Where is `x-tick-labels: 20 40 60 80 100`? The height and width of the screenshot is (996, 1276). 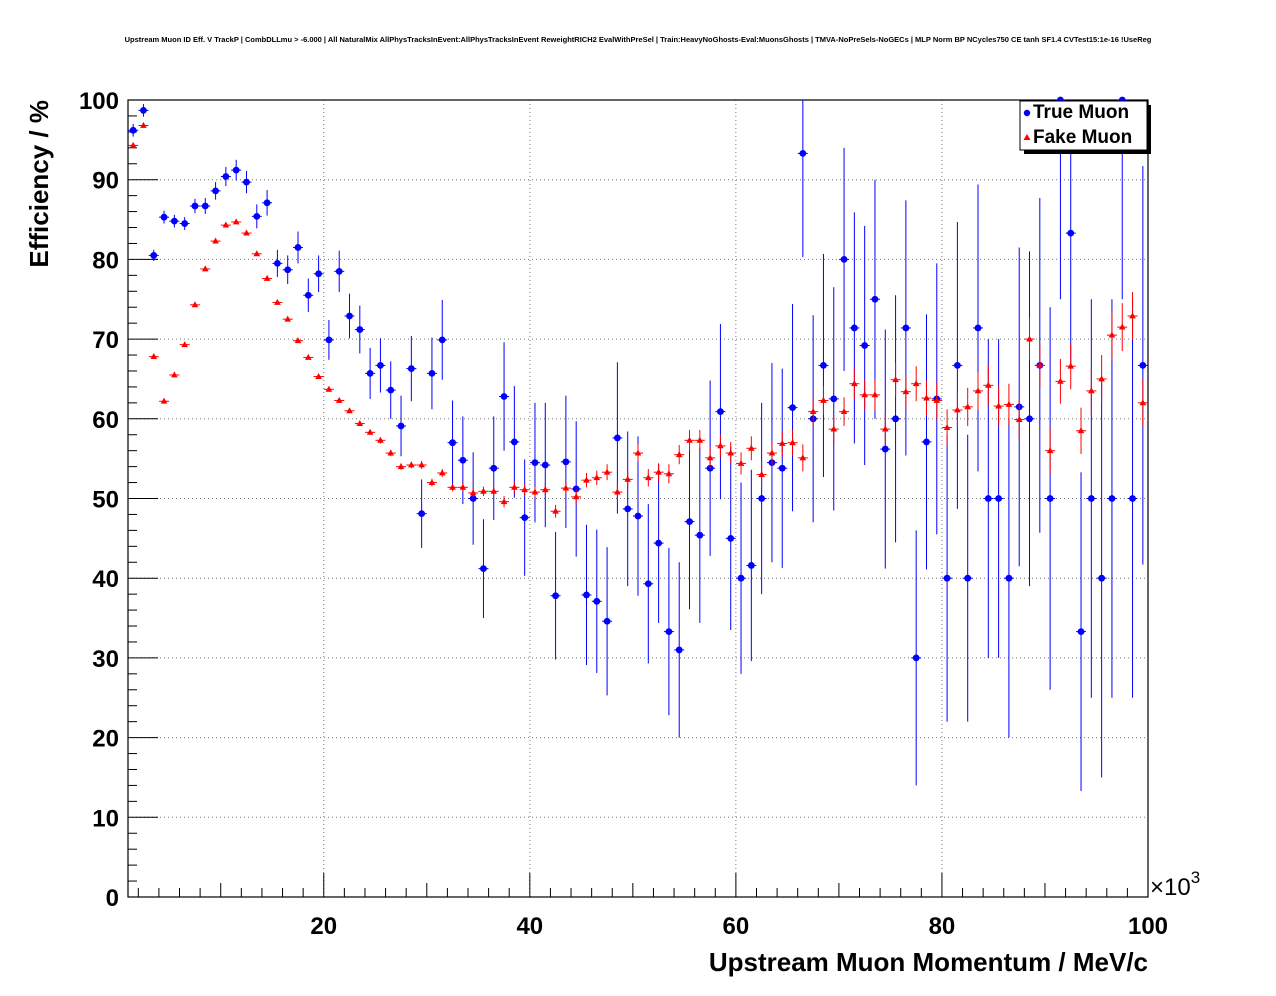 x-tick-labels: 20 40 60 80 100 is located at coordinates (739, 926).